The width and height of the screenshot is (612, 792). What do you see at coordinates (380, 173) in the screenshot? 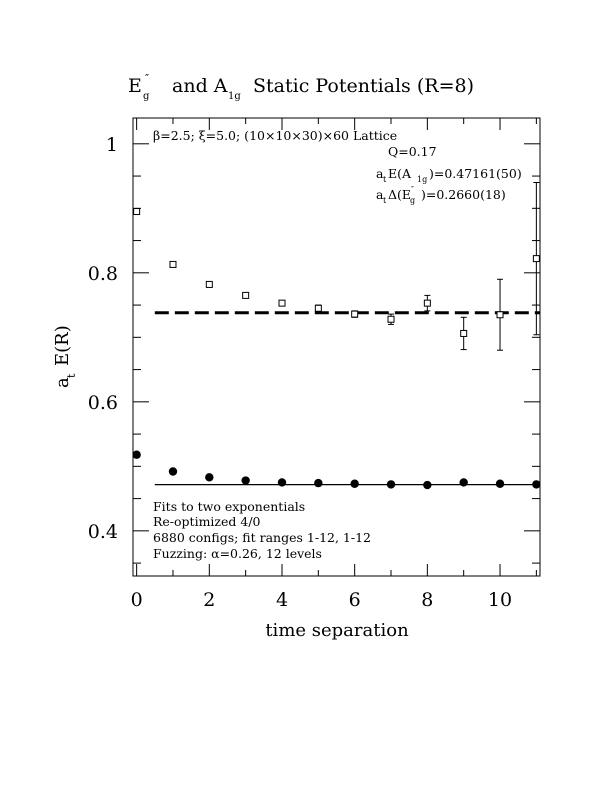
I see `annotation-energy-a: a` at bounding box center [380, 173].